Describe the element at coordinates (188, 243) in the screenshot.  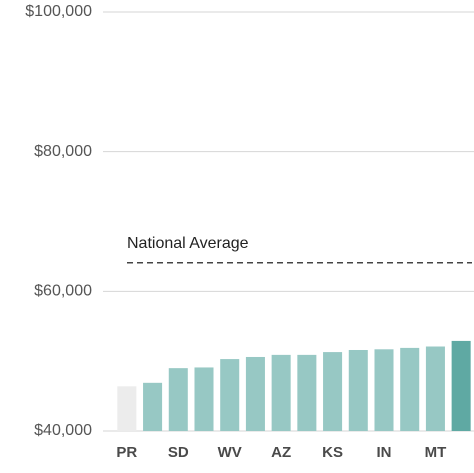
I see `reference-label: National Average` at that location.